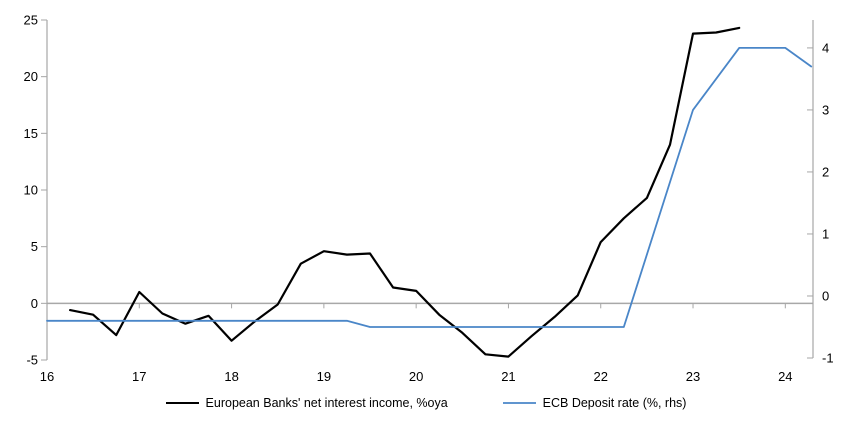 This screenshot has height=427, width=852. Describe the element at coordinates (785, 376) in the screenshot. I see `x-axis-tick-label: 24` at that location.